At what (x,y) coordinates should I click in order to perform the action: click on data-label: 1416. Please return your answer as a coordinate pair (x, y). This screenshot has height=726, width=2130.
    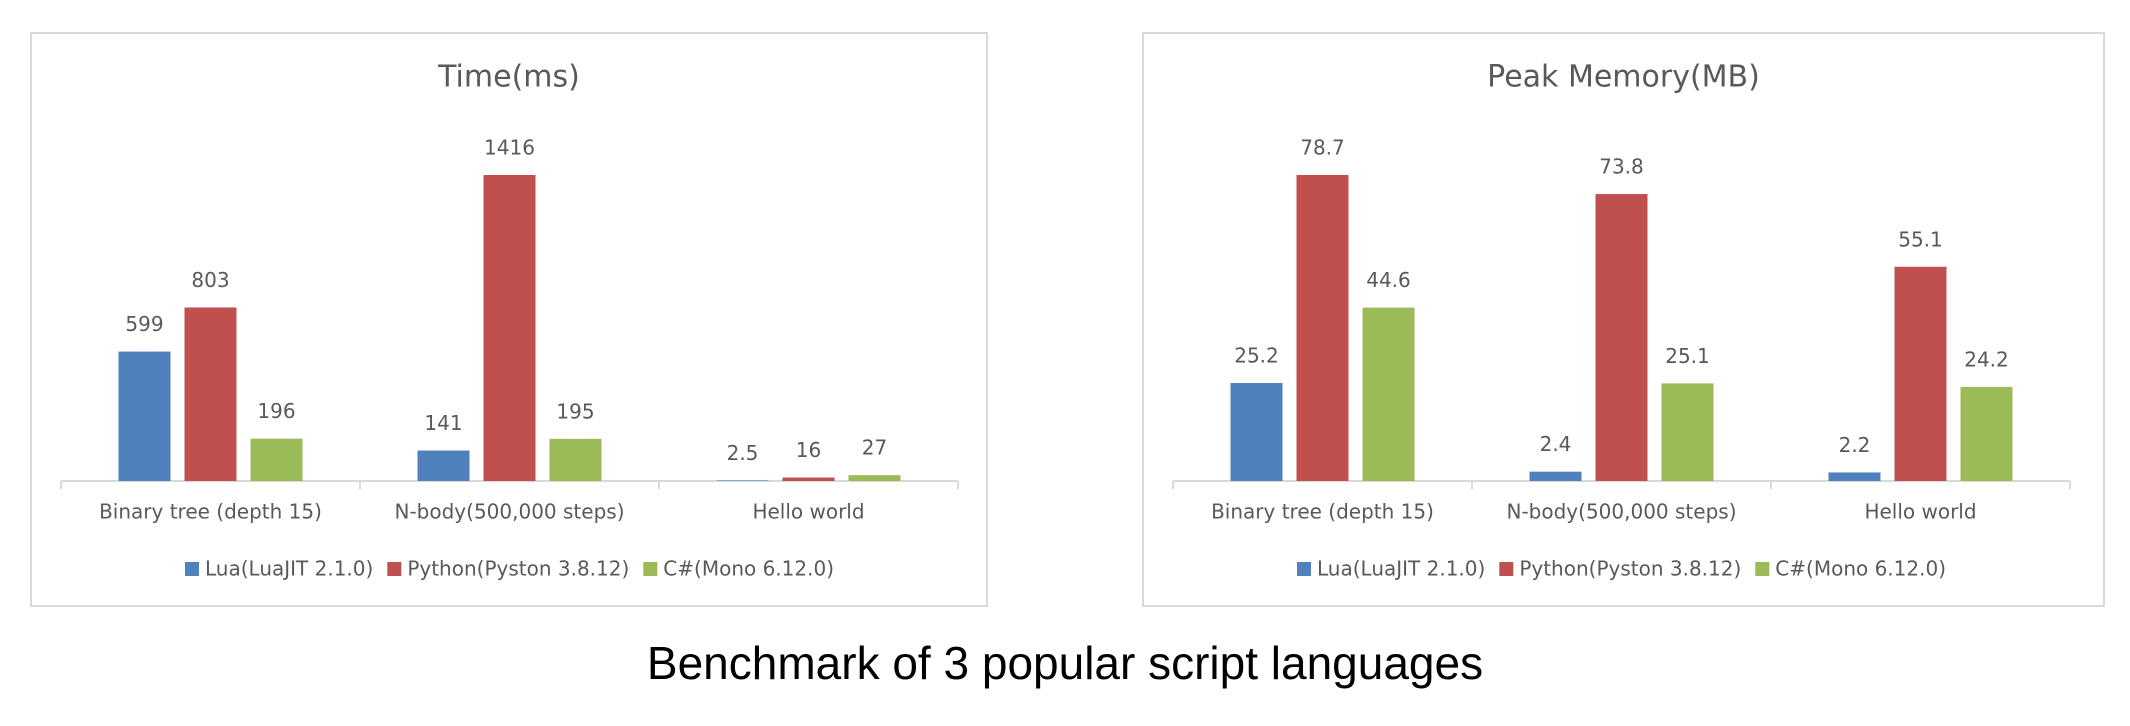
    Looking at the image, I should click on (509, 148).